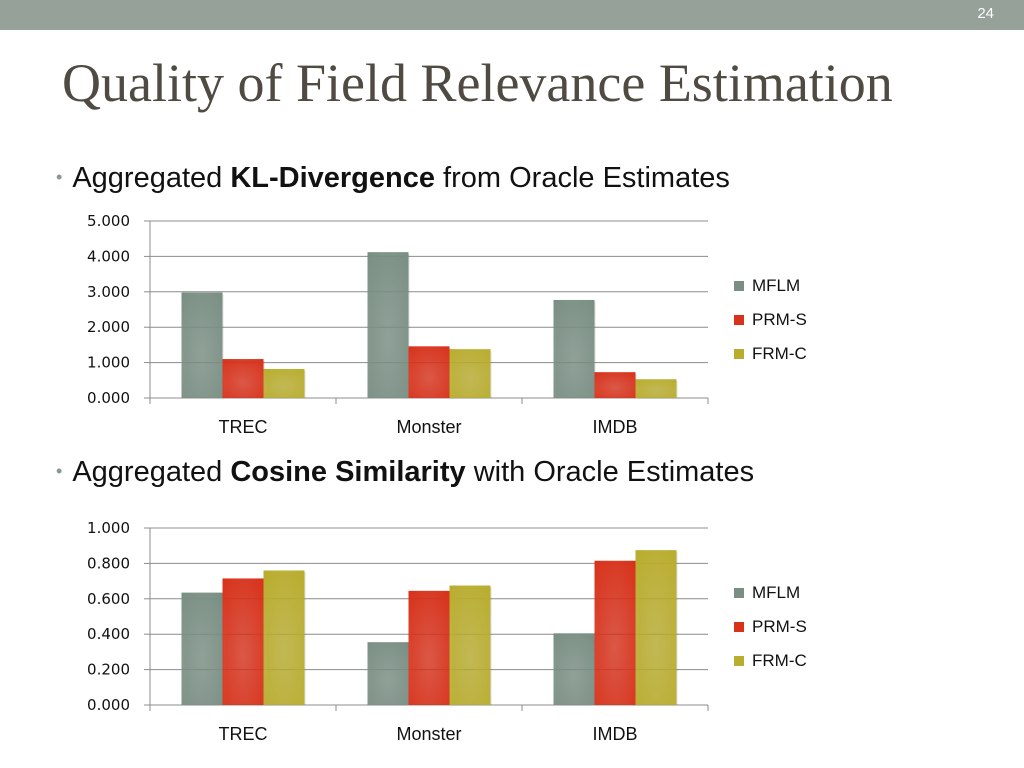 The height and width of the screenshot is (768, 1024). What do you see at coordinates (108, 292) in the screenshot?
I see `y-tick-label: 3.000` at bounding box center [108, 292].